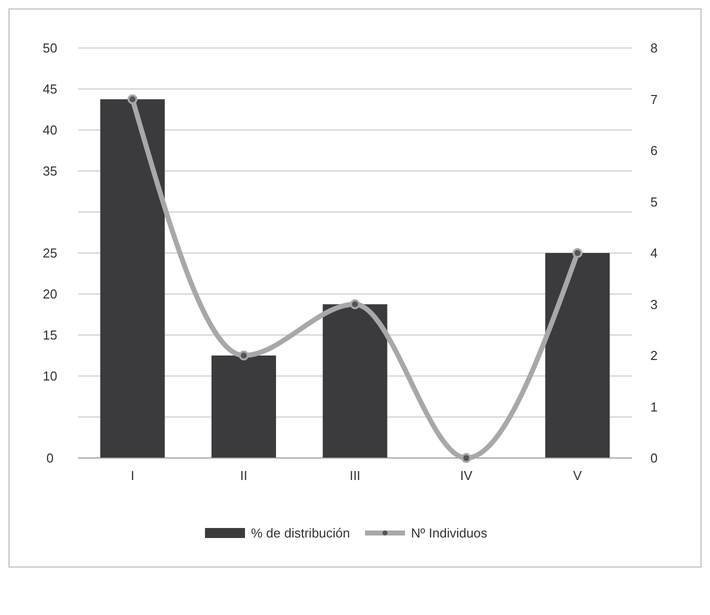  What do you see at coordinates (50, 376) in the screenshot?
I see `y-tick-label: 10` at bounding box center [50, 376].